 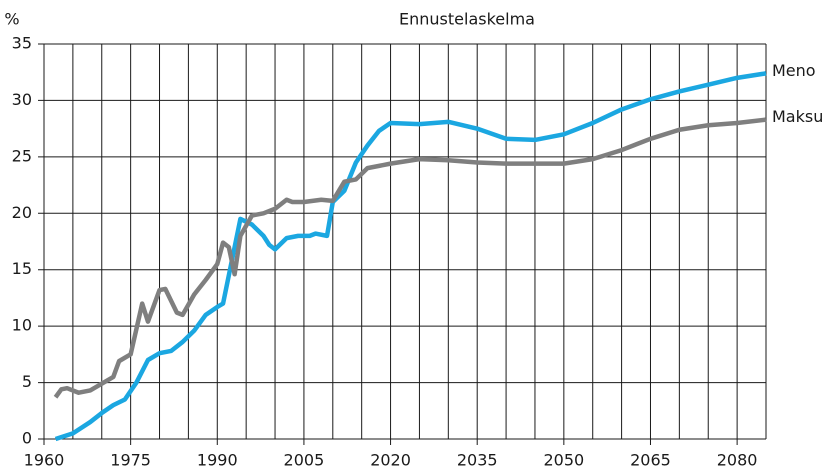 I want to click on x-tick-label: 2005, so click(x=304, y=460).